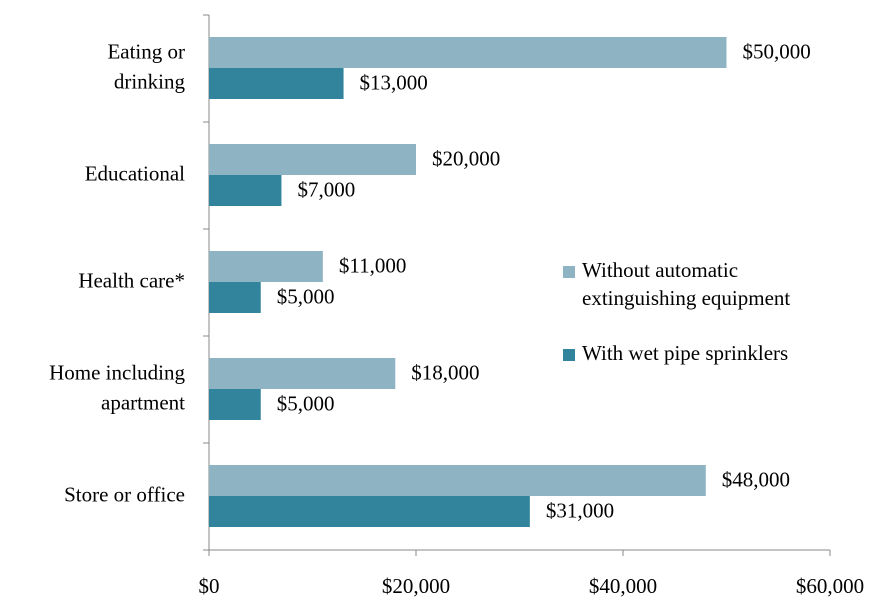  Describe the element at coordinates (686, 298) in the screenshot. I see `legend-label: extinguishing equipment` at that location.